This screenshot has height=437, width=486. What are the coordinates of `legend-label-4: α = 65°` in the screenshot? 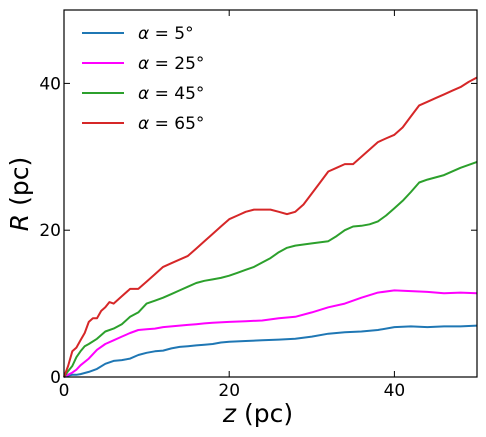 It's located at (171, 124).